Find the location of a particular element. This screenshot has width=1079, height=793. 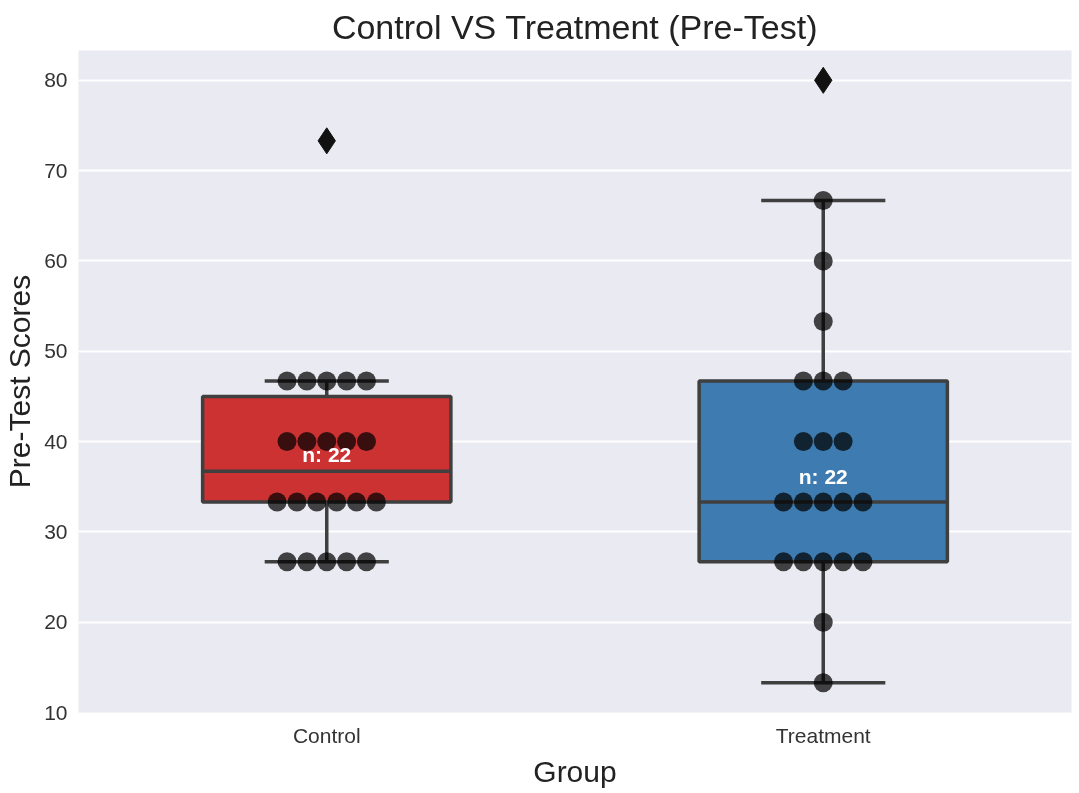

y-tick-label: 10 is located at coordinates (56, 712).